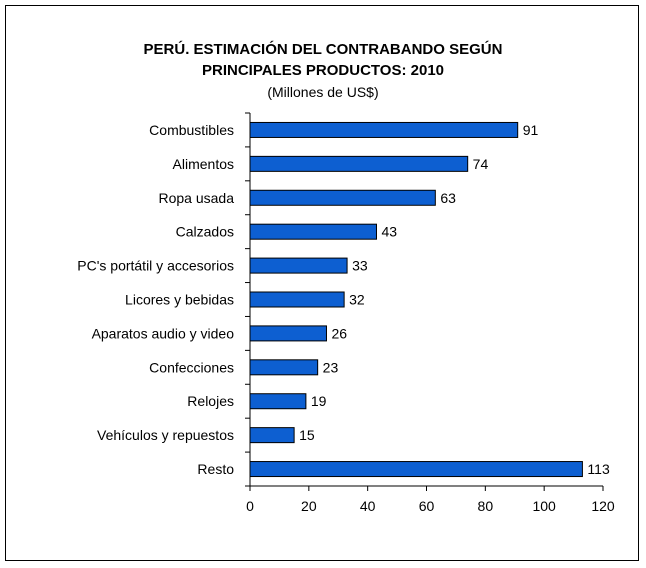 Image resolution: width=646 pixels, height=568 pixels. What do you see at coordinates (210, 401) in the screenshot?
I see `category-label: Relojes` at bounding box center [210, 401].